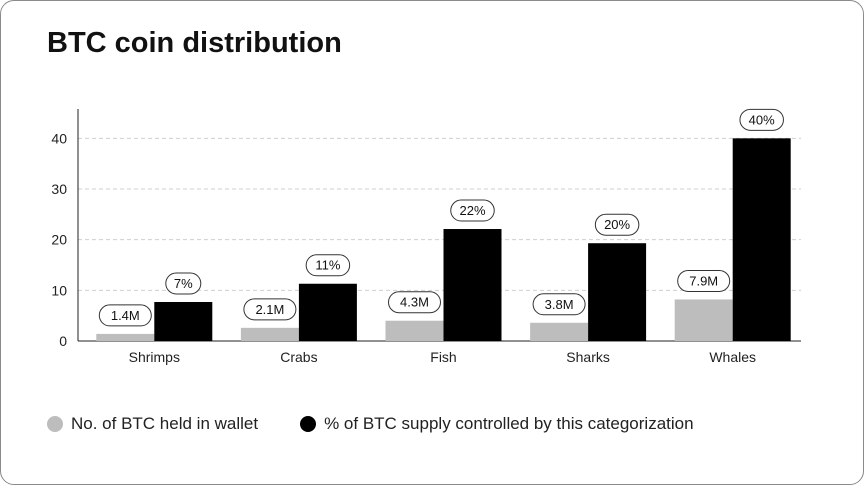  I want to click on data-label: 3.8M, so click(559, 304).